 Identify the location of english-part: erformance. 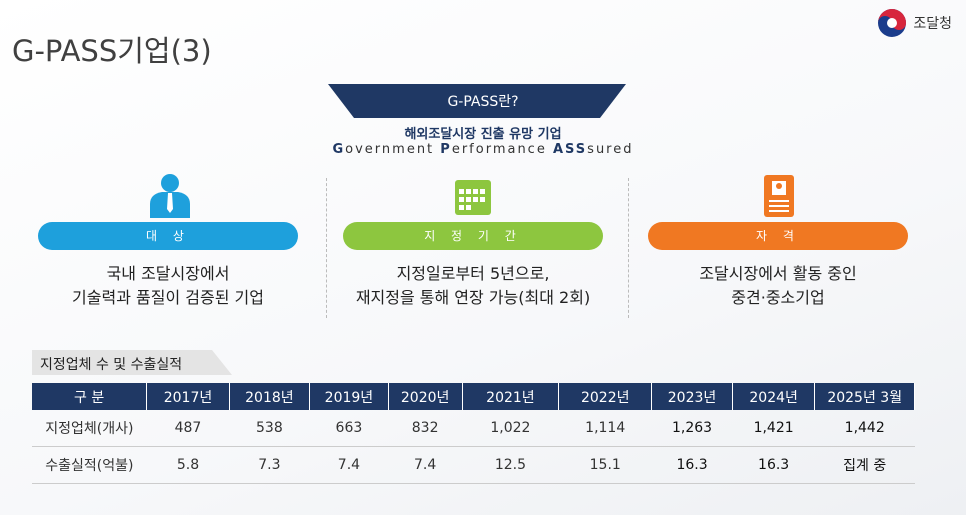
(502, 149).